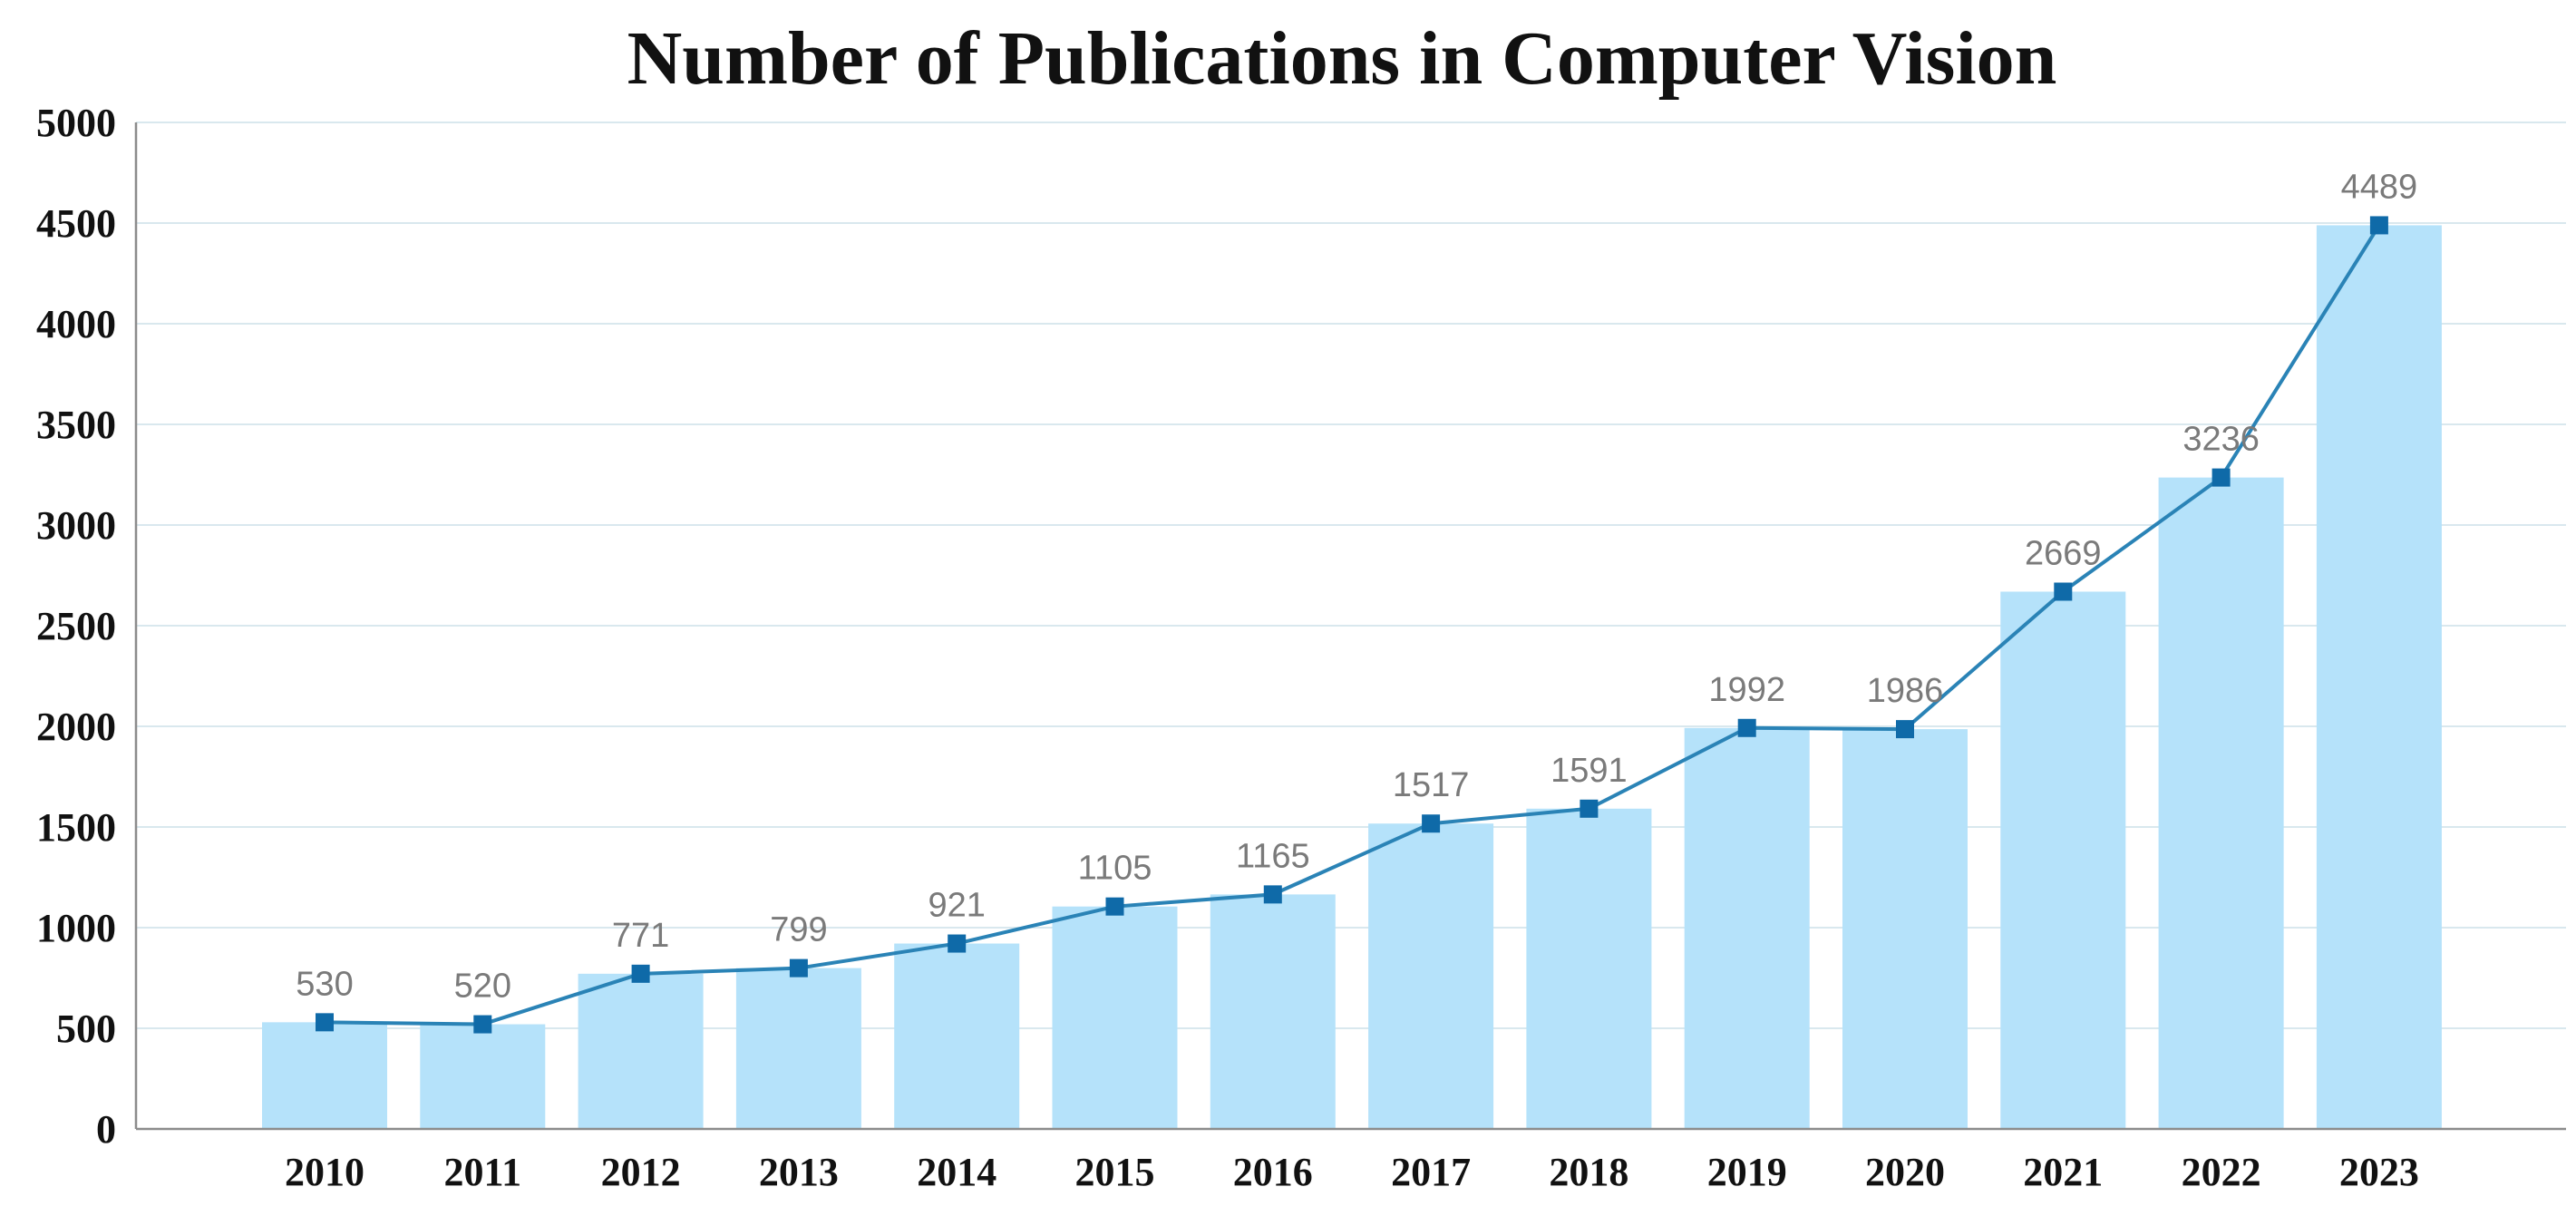 This screenshot has width=2576, height=1216. What do you see at coordinates (1746, 728) in the screenshot?
I see `marker-2019` at bounding box center [1746, 728].